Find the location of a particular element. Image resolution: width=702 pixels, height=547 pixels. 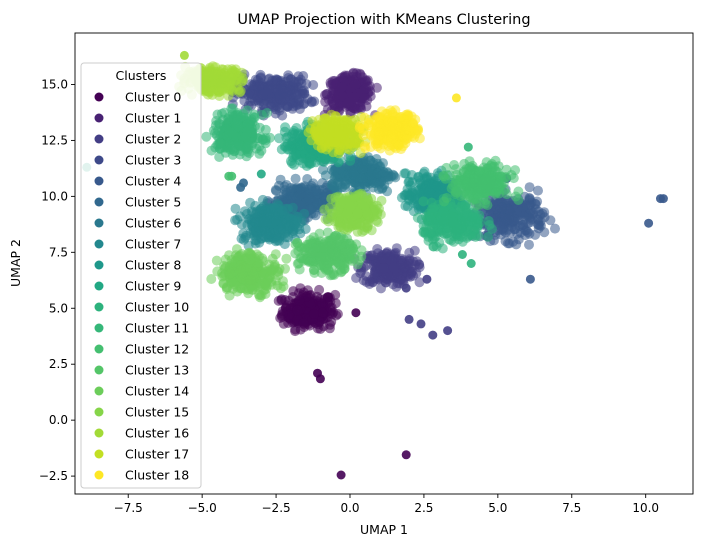

x-tick-label: −5.0 is located at coordinates (202, 508).